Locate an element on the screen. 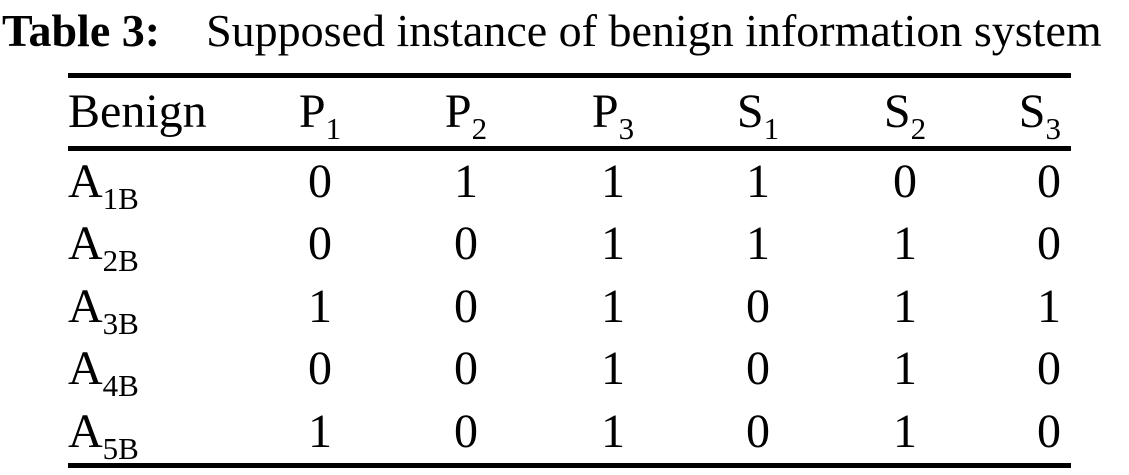 This screenshot has height=475, width=1129. row-label: A1B is located at coordinates (158, 184).